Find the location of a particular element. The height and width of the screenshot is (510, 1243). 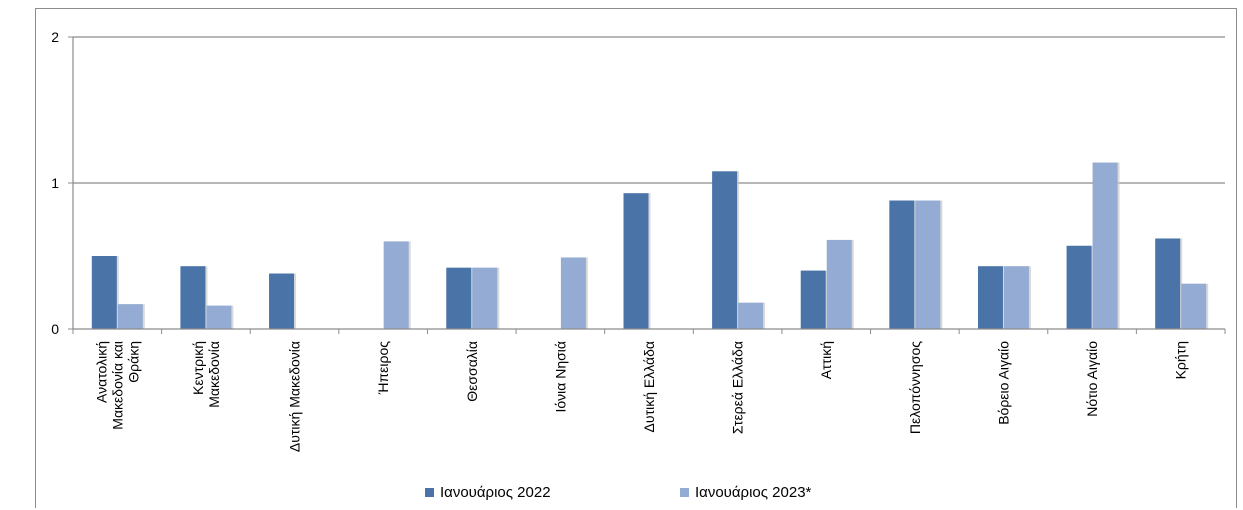

category-label: Μακεδονία is located at coordinates (214, 374).